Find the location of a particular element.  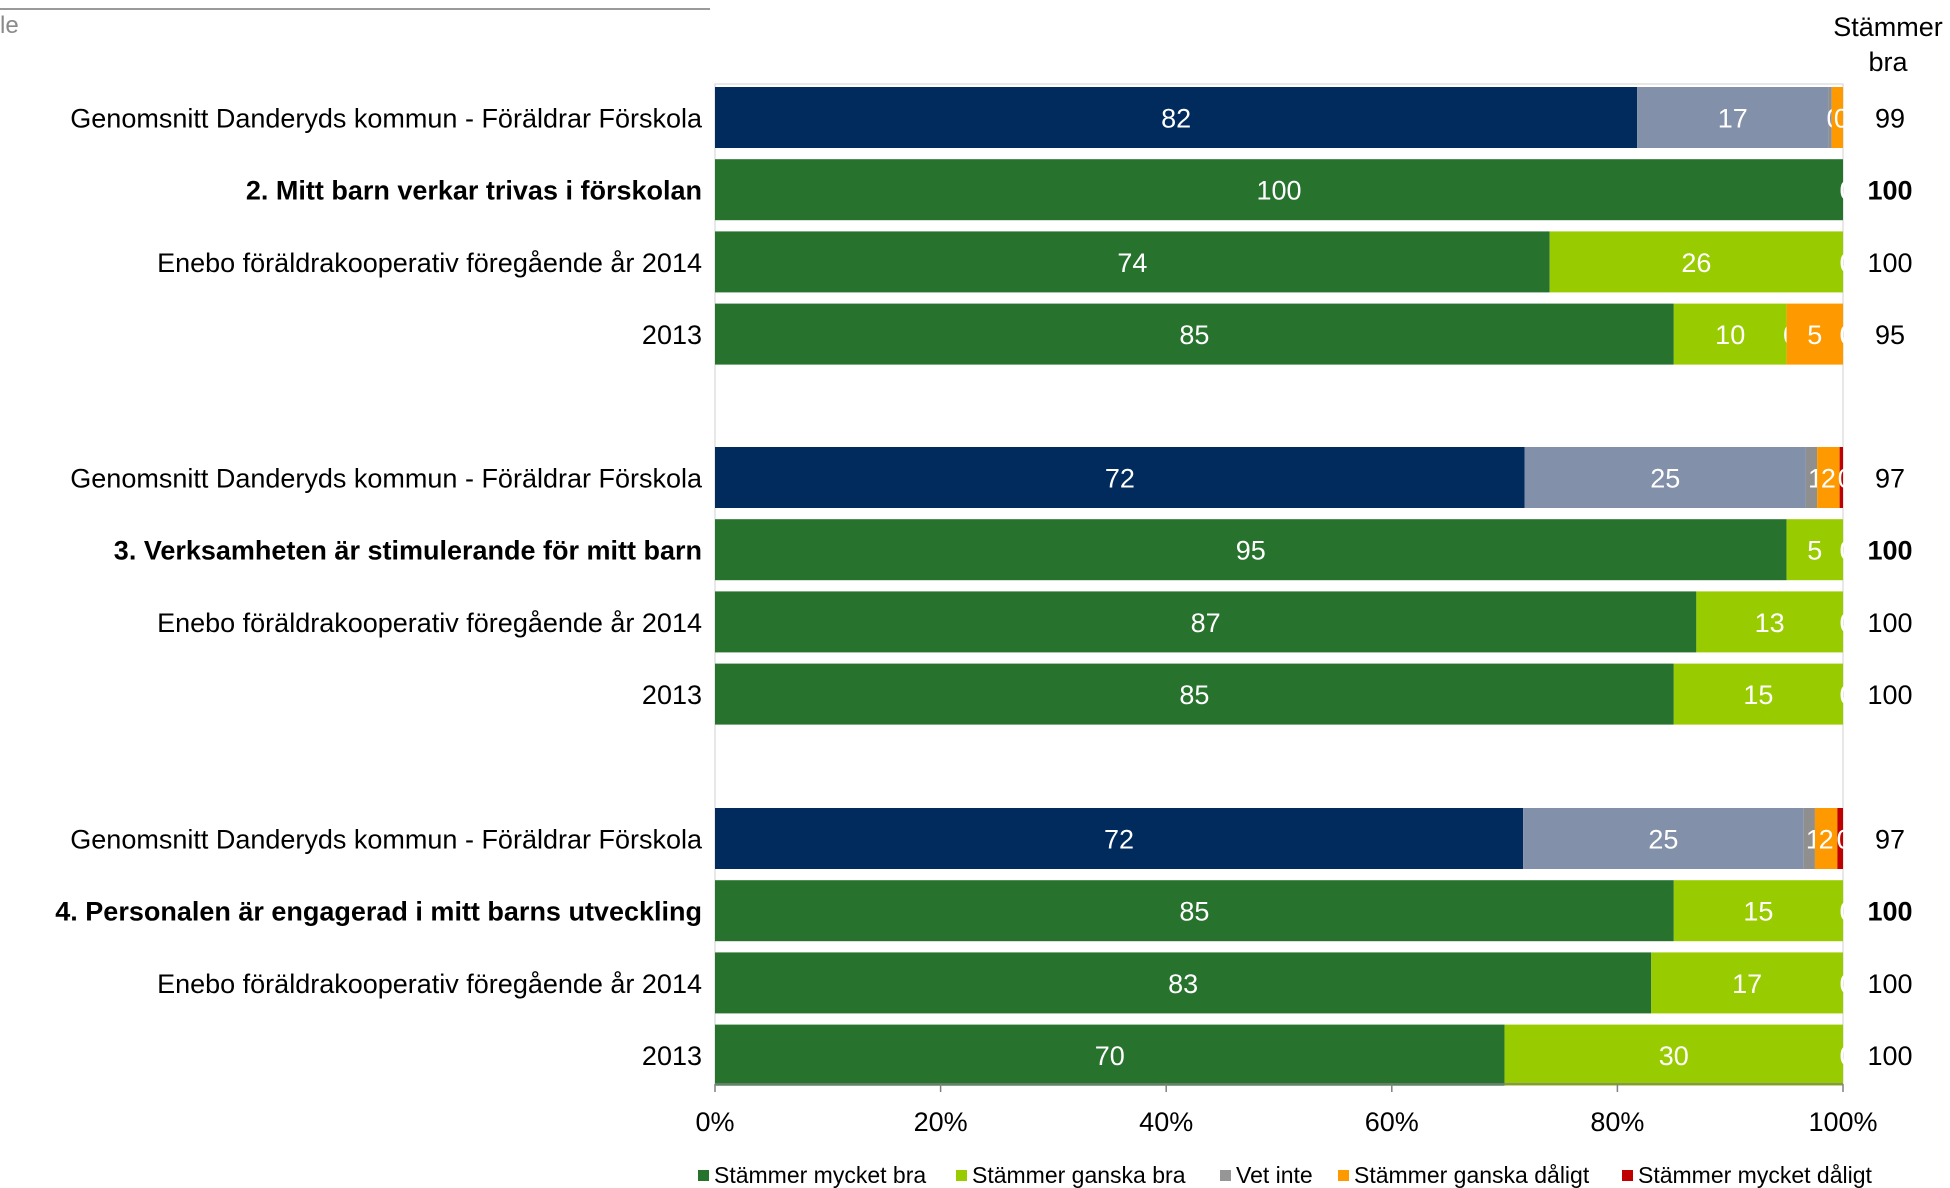

stammer-bra-value: 95 is located at coordinates (1890, 335).